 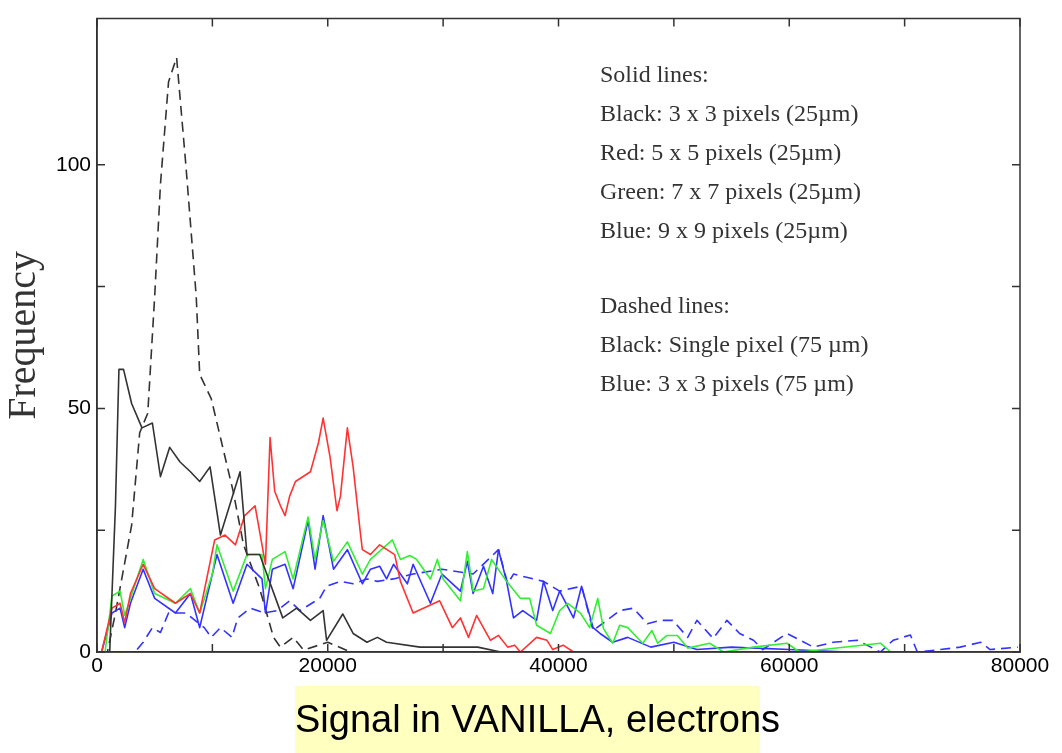 What do you see at coordinates (327, 665) in the screenshot?
I see `x-tick-label: 20000` at bounding box center [327, 665].